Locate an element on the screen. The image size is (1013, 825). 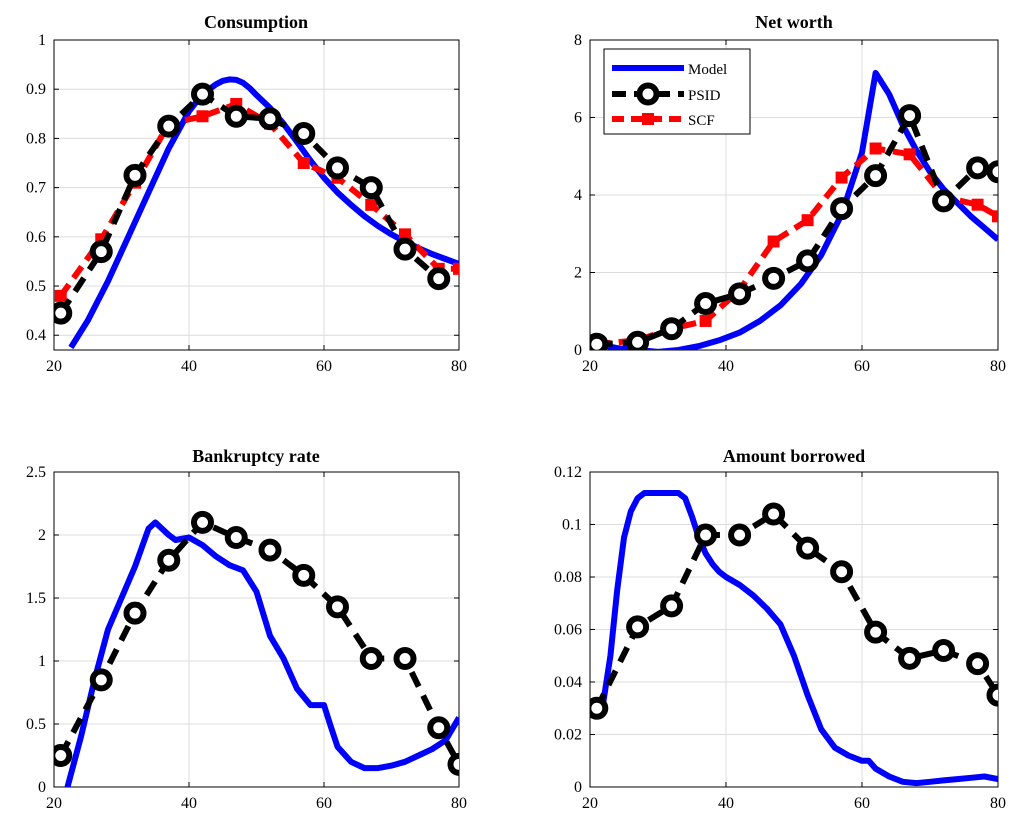
series-line-psid is located at coordinates (249, 202).